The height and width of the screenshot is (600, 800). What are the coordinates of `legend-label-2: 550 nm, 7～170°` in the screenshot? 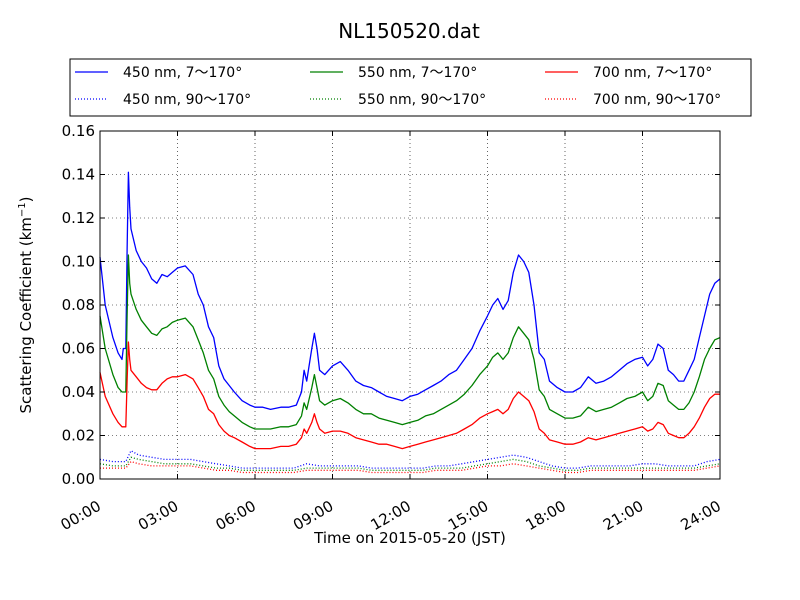 It's located at (417, 73).